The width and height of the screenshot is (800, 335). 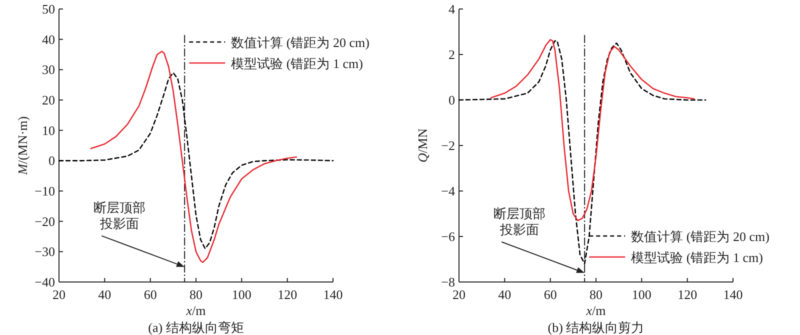 What do you see at coordinates (448, 282) in the screenshot?
I see `y-tick-label: −8` at bounding box center [448, 282].